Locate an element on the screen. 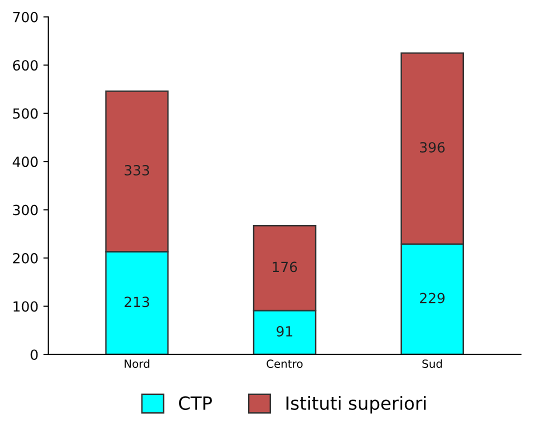  data-label: 229 is located at coordinates (432, 298).